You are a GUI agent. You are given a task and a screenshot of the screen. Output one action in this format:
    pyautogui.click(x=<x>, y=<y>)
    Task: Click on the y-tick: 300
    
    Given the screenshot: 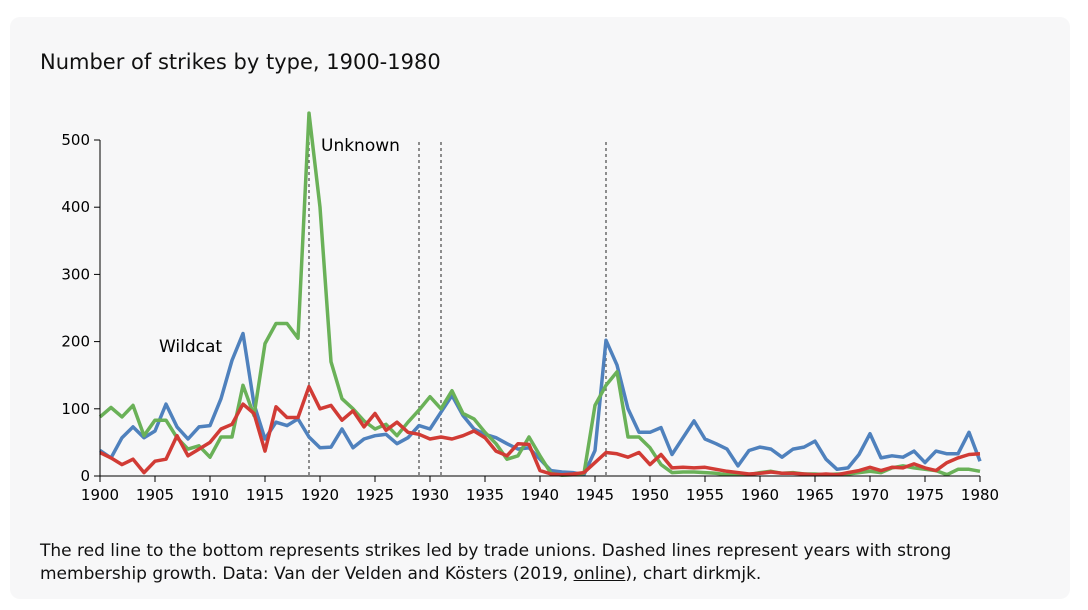 What is the action you would take?
    pyautogui.click(x=80, y=274)
    